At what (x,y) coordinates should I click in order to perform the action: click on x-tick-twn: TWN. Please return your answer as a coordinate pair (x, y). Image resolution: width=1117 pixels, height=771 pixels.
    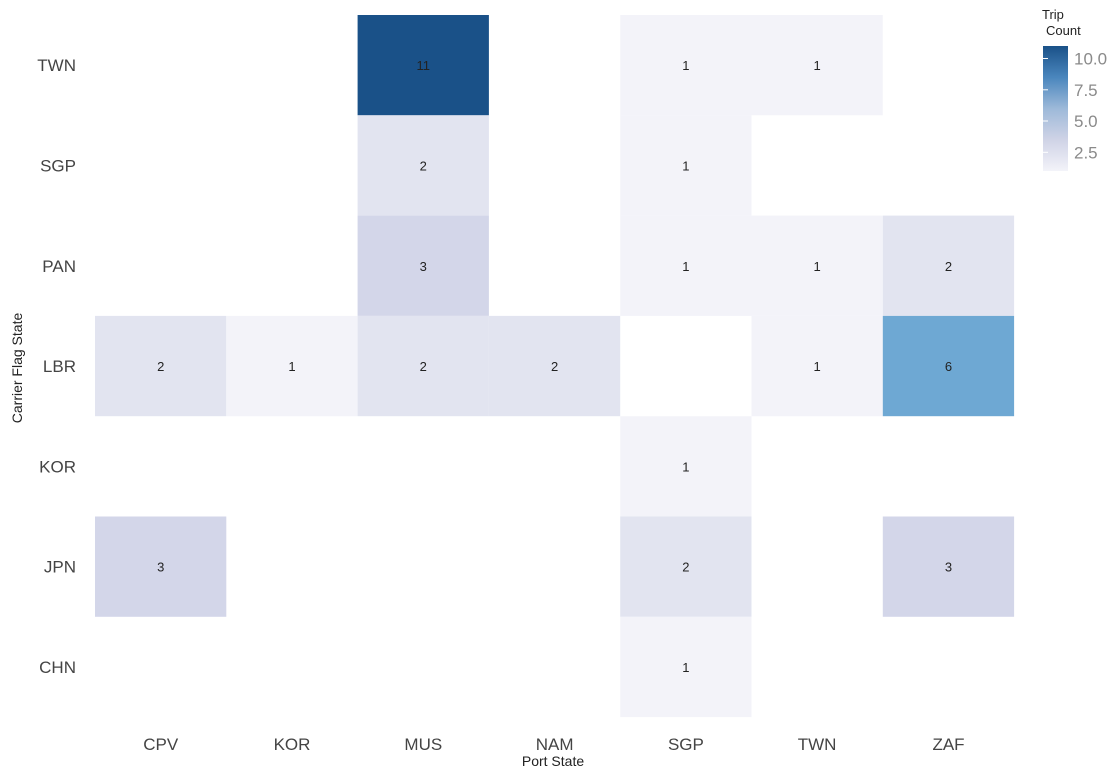
    Looking at the image, I should click on (817, 744).